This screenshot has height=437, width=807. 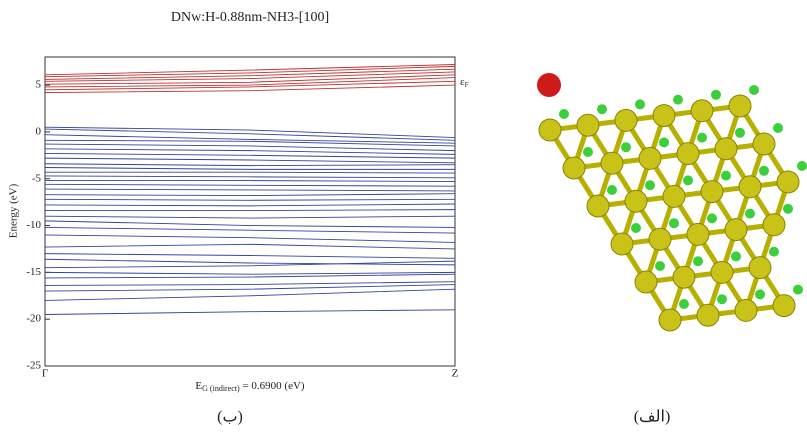 I want to click on caption-b: (ب), so click(x=230, y=417).